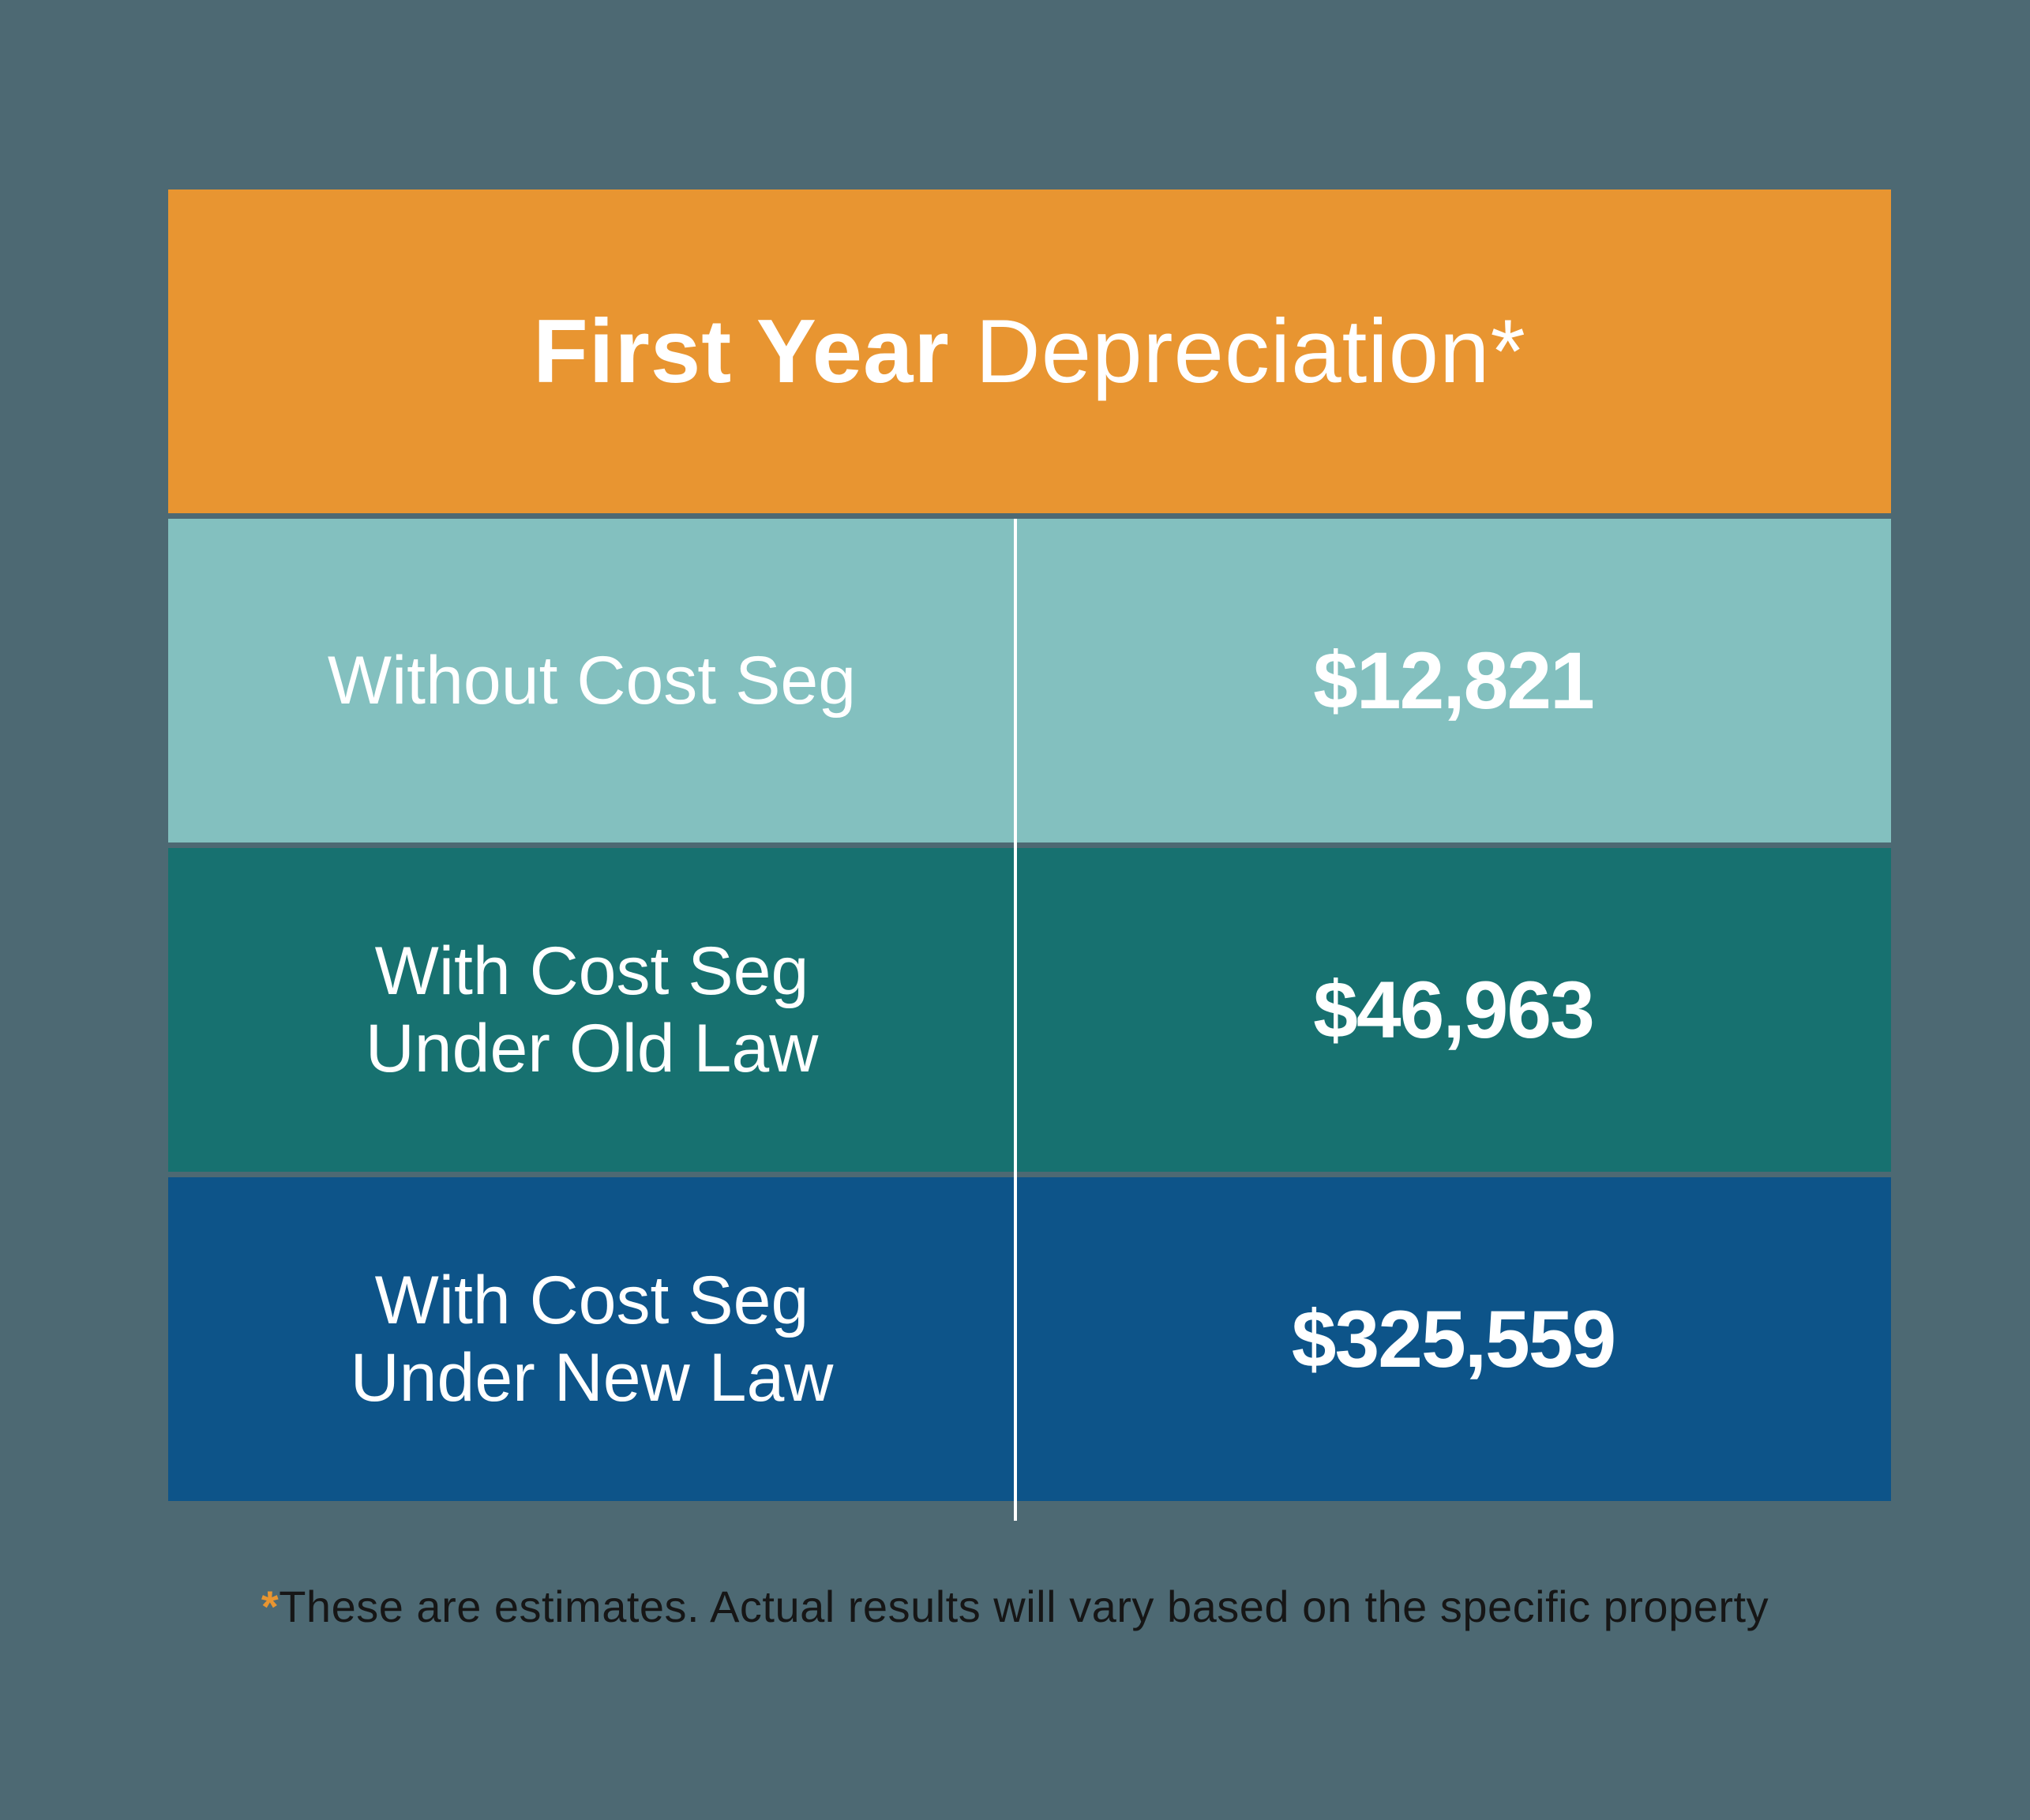 This screenshot has width=2030, height=1820. What do you see at coordinates (1015, 1020) in the screenshot?
I see `column-divider-line` at bounding box center [1015, 1020].